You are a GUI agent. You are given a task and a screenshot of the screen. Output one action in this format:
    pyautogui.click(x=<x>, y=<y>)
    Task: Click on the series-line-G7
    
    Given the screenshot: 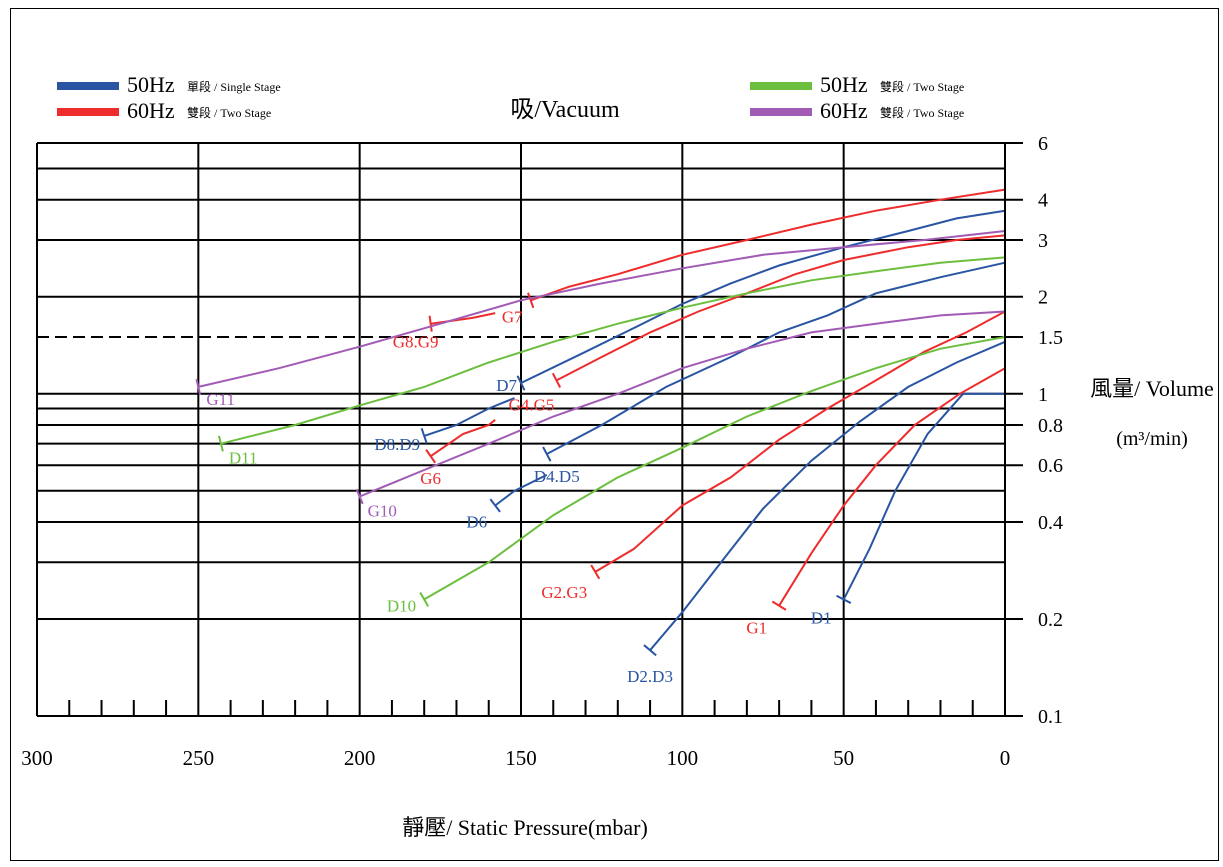 What is the action you would take?
    pyautogui.click(x=768, y=245)
    